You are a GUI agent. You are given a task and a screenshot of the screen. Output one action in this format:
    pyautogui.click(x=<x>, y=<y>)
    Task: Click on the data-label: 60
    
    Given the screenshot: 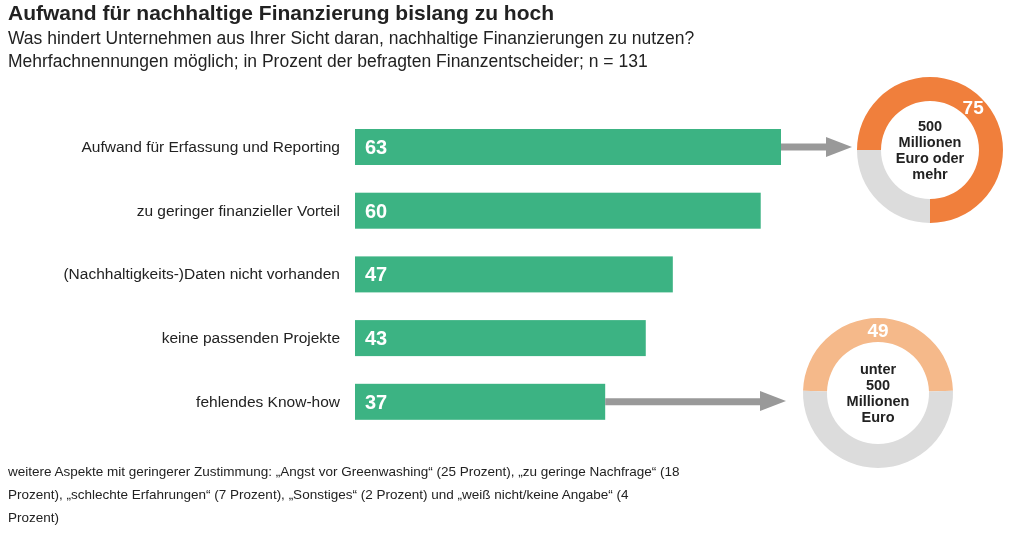 What is the action you would take?
    pyautogui.click(x=376, y=210)
    